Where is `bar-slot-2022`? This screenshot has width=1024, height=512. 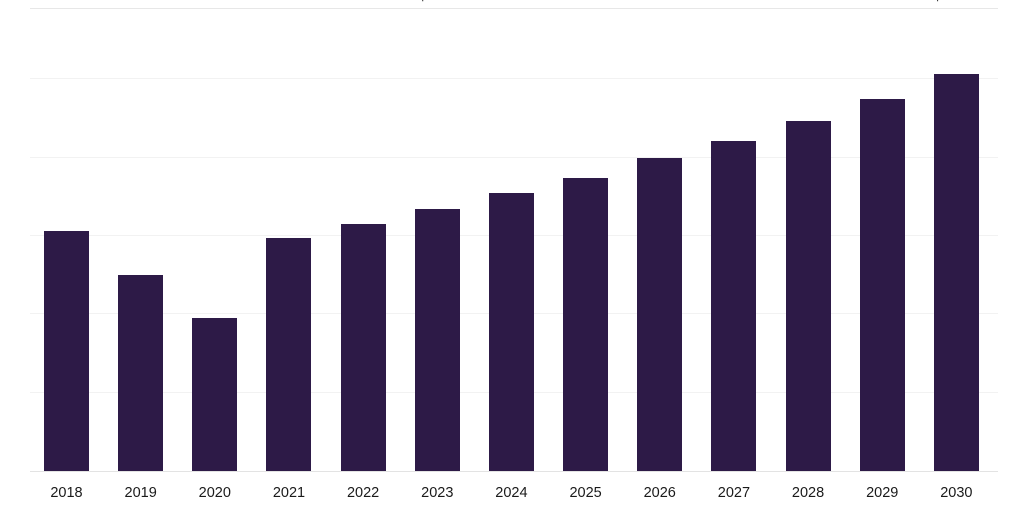
bar-slot-2022 is located at coordinates (363, 240).